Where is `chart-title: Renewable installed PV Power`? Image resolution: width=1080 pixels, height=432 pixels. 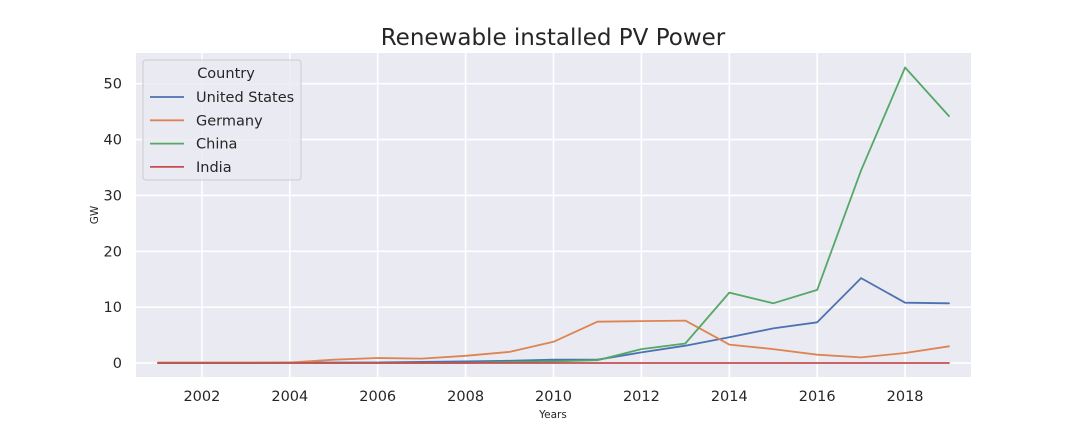 chart-title: Renewable installed PV Power is located at coordinates (553, 38).